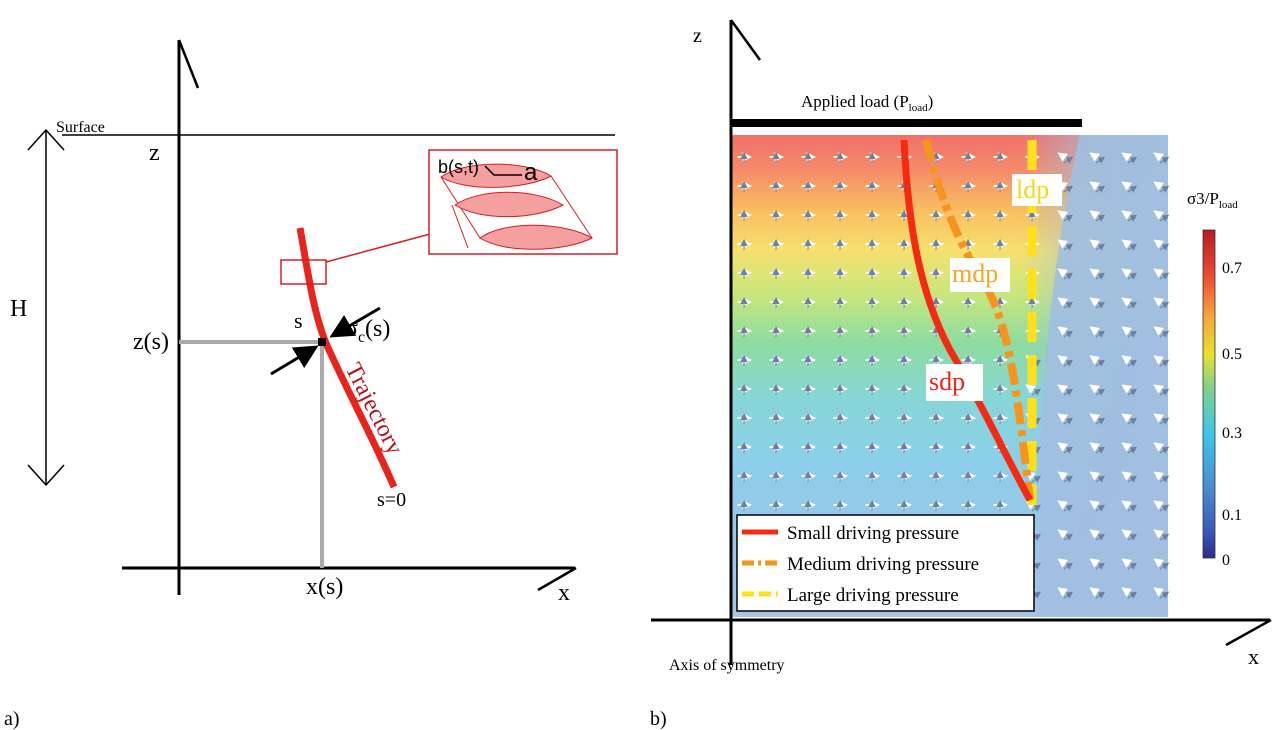 Image resolution: width=1278 pixels, height=730 pixels. I want to click on z-axis-label: z, so click(154, 153).